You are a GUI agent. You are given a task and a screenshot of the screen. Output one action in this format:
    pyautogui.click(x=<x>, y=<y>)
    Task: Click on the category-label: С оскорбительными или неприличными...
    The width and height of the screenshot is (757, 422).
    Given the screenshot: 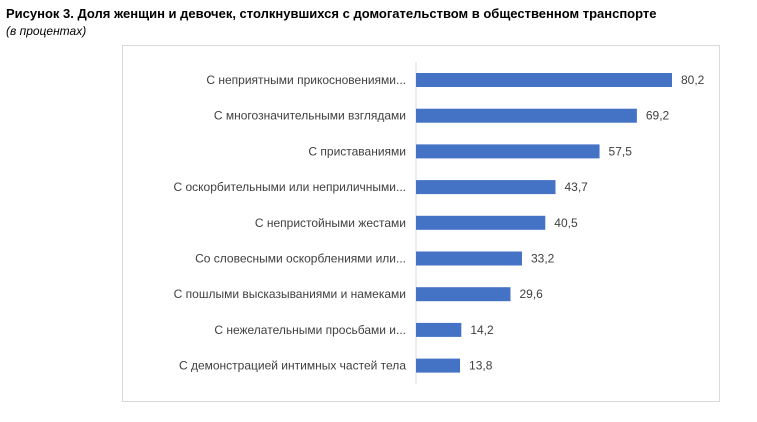 What is the action you would take?
    pyautogui.click(x=290, y=187)
    